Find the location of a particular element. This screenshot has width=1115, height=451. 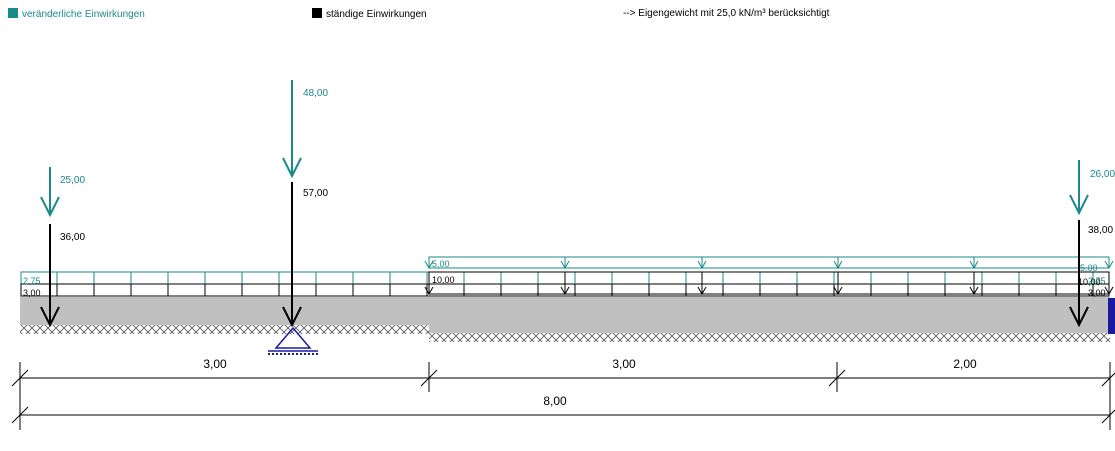

beam-segment-thick is located at coordinates (224, 311).